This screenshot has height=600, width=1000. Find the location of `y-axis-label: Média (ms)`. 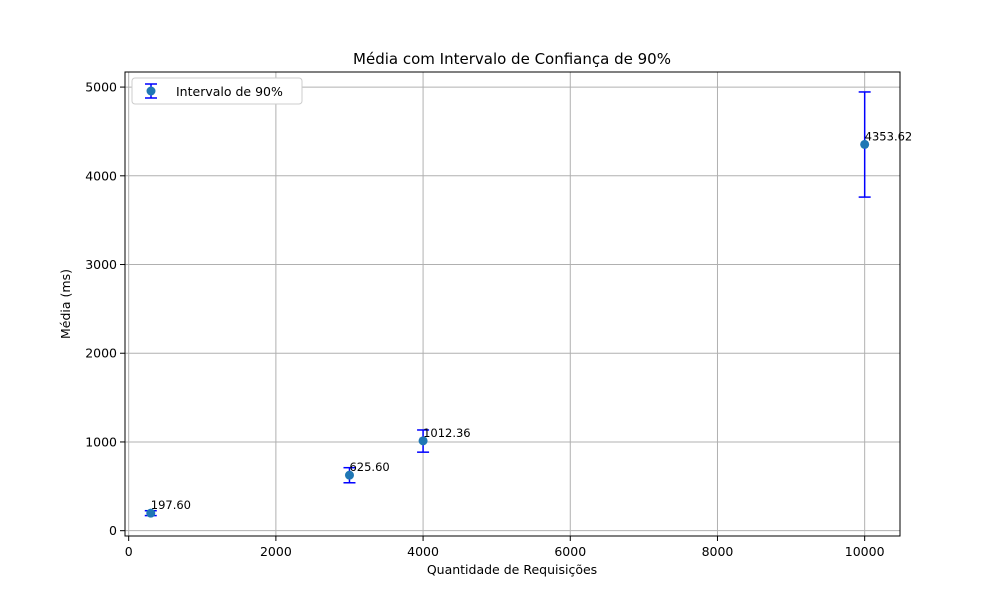

y-axis-label: Média (ms) is located at coordinates (65, 304).